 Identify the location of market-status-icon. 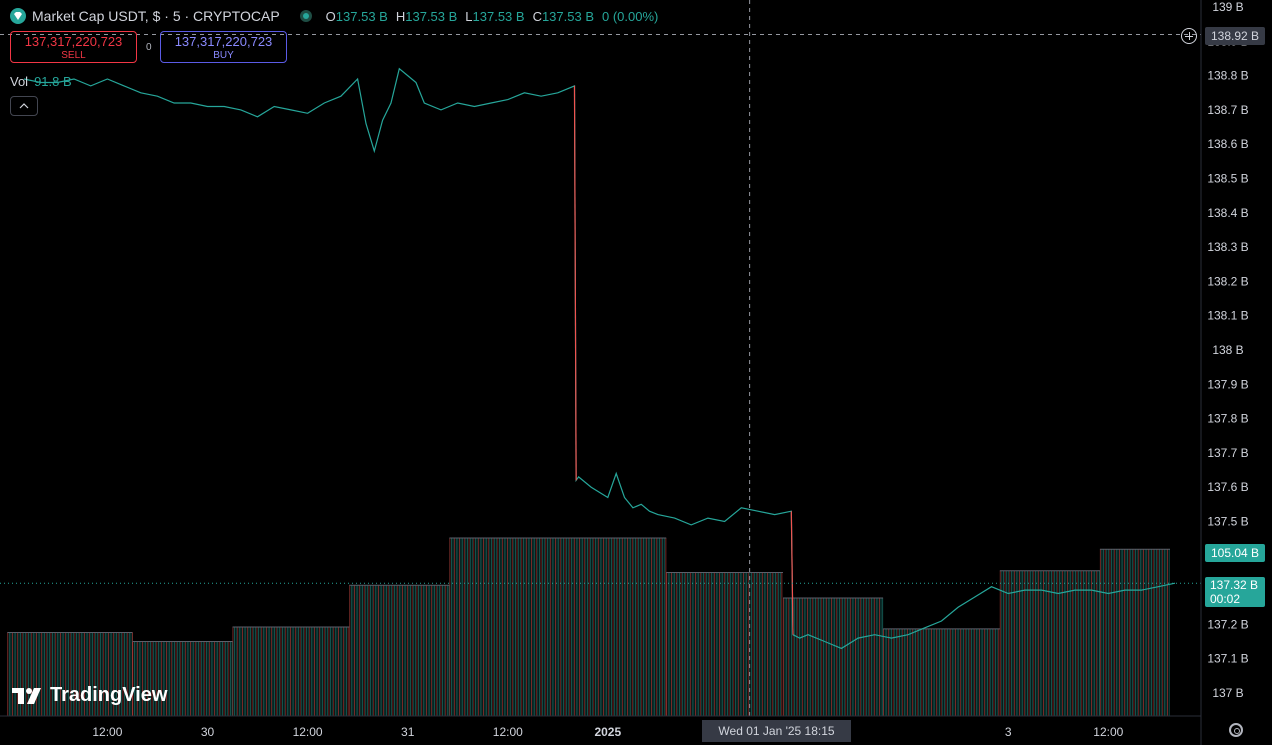
(305, 16).